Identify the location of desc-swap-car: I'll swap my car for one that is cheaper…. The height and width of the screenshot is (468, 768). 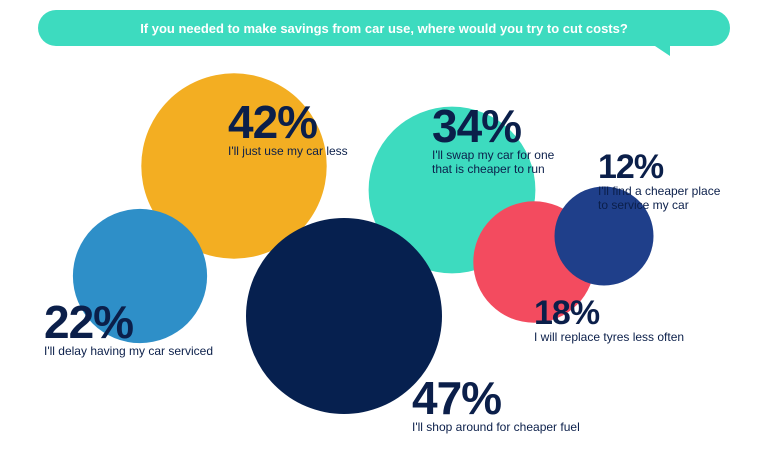
(493, 162).